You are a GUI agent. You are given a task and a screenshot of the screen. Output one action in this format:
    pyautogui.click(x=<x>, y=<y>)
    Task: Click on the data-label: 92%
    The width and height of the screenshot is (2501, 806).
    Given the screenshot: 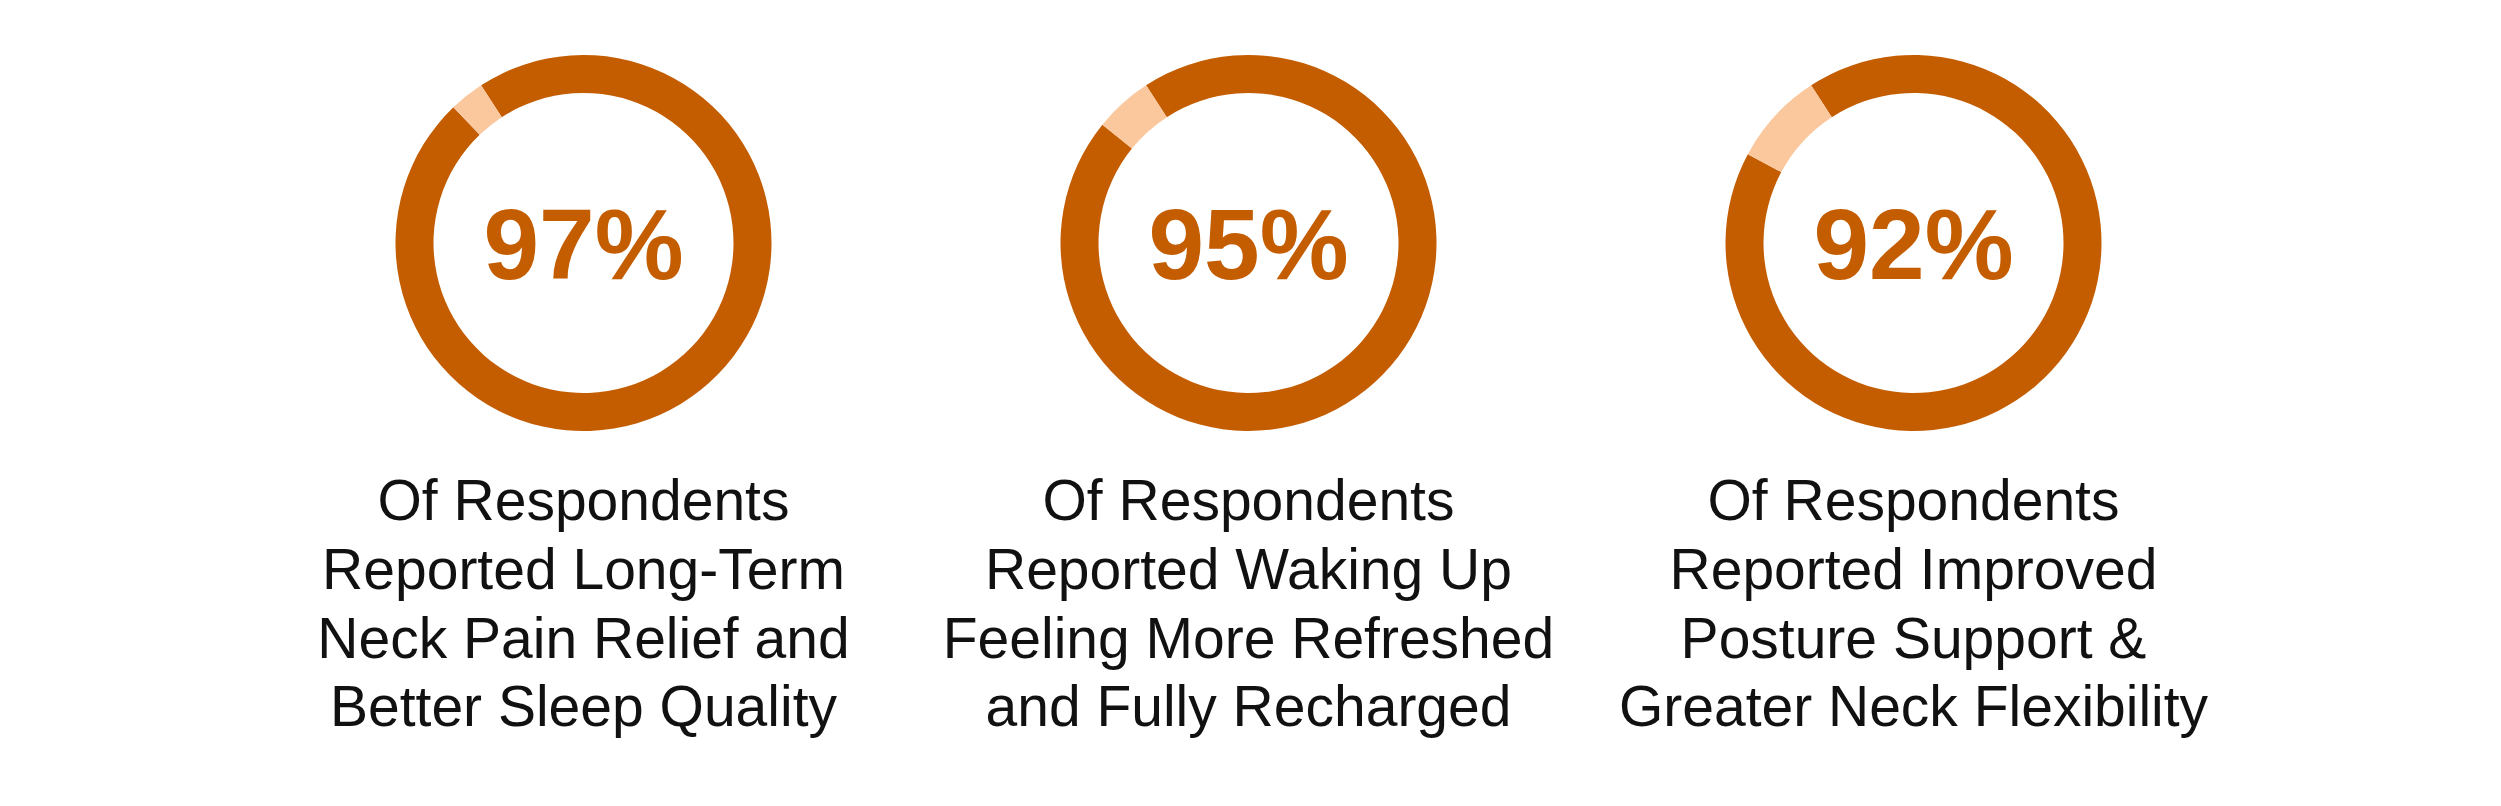 What is the action you would take?
    pyautogui.click(x=1913, y=244)
    